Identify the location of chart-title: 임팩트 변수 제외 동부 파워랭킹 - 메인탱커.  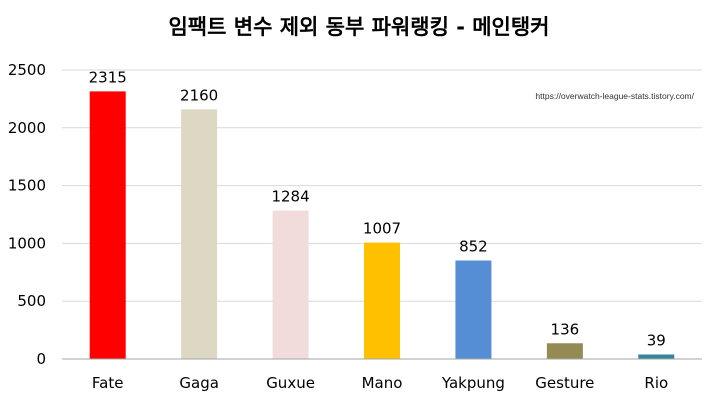
(358, 27).